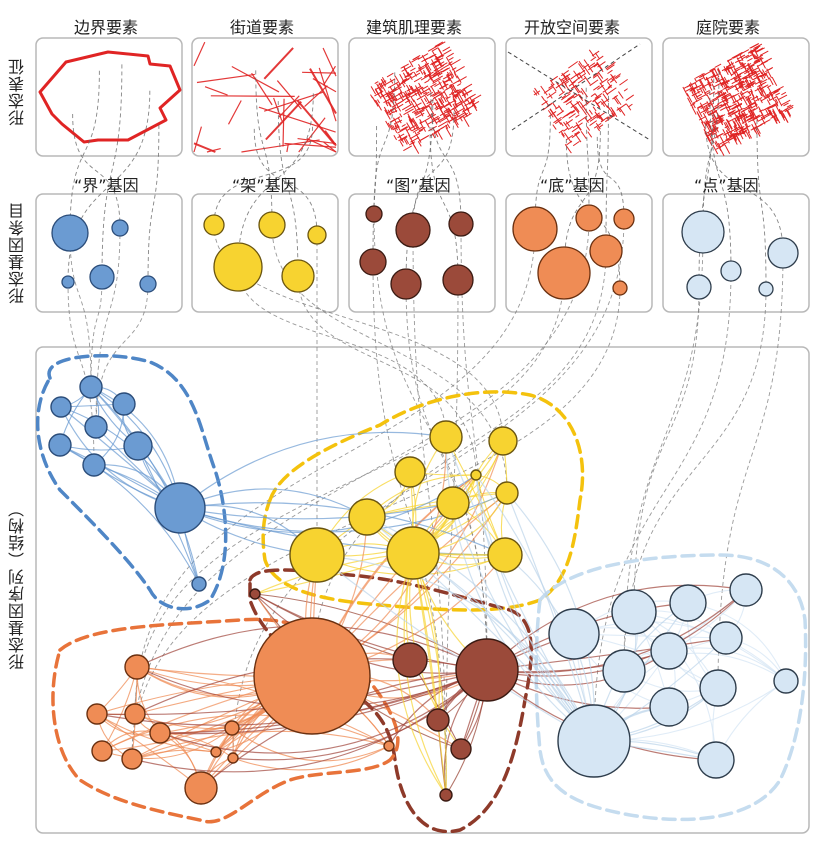 This screenshot has width=816, height=843. What do you see at coordinates (418, 185) in the screenshot?
I see `gene-label-tu: “图”基因` at bounding box center [418, 185].